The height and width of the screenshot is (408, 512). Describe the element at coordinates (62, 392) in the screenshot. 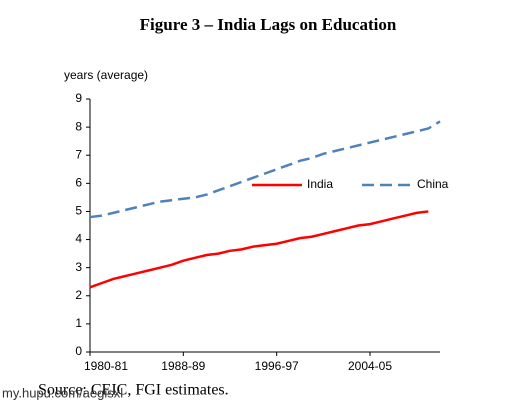

I see `watermark: my.hupu.com/aegisxl` at that location.